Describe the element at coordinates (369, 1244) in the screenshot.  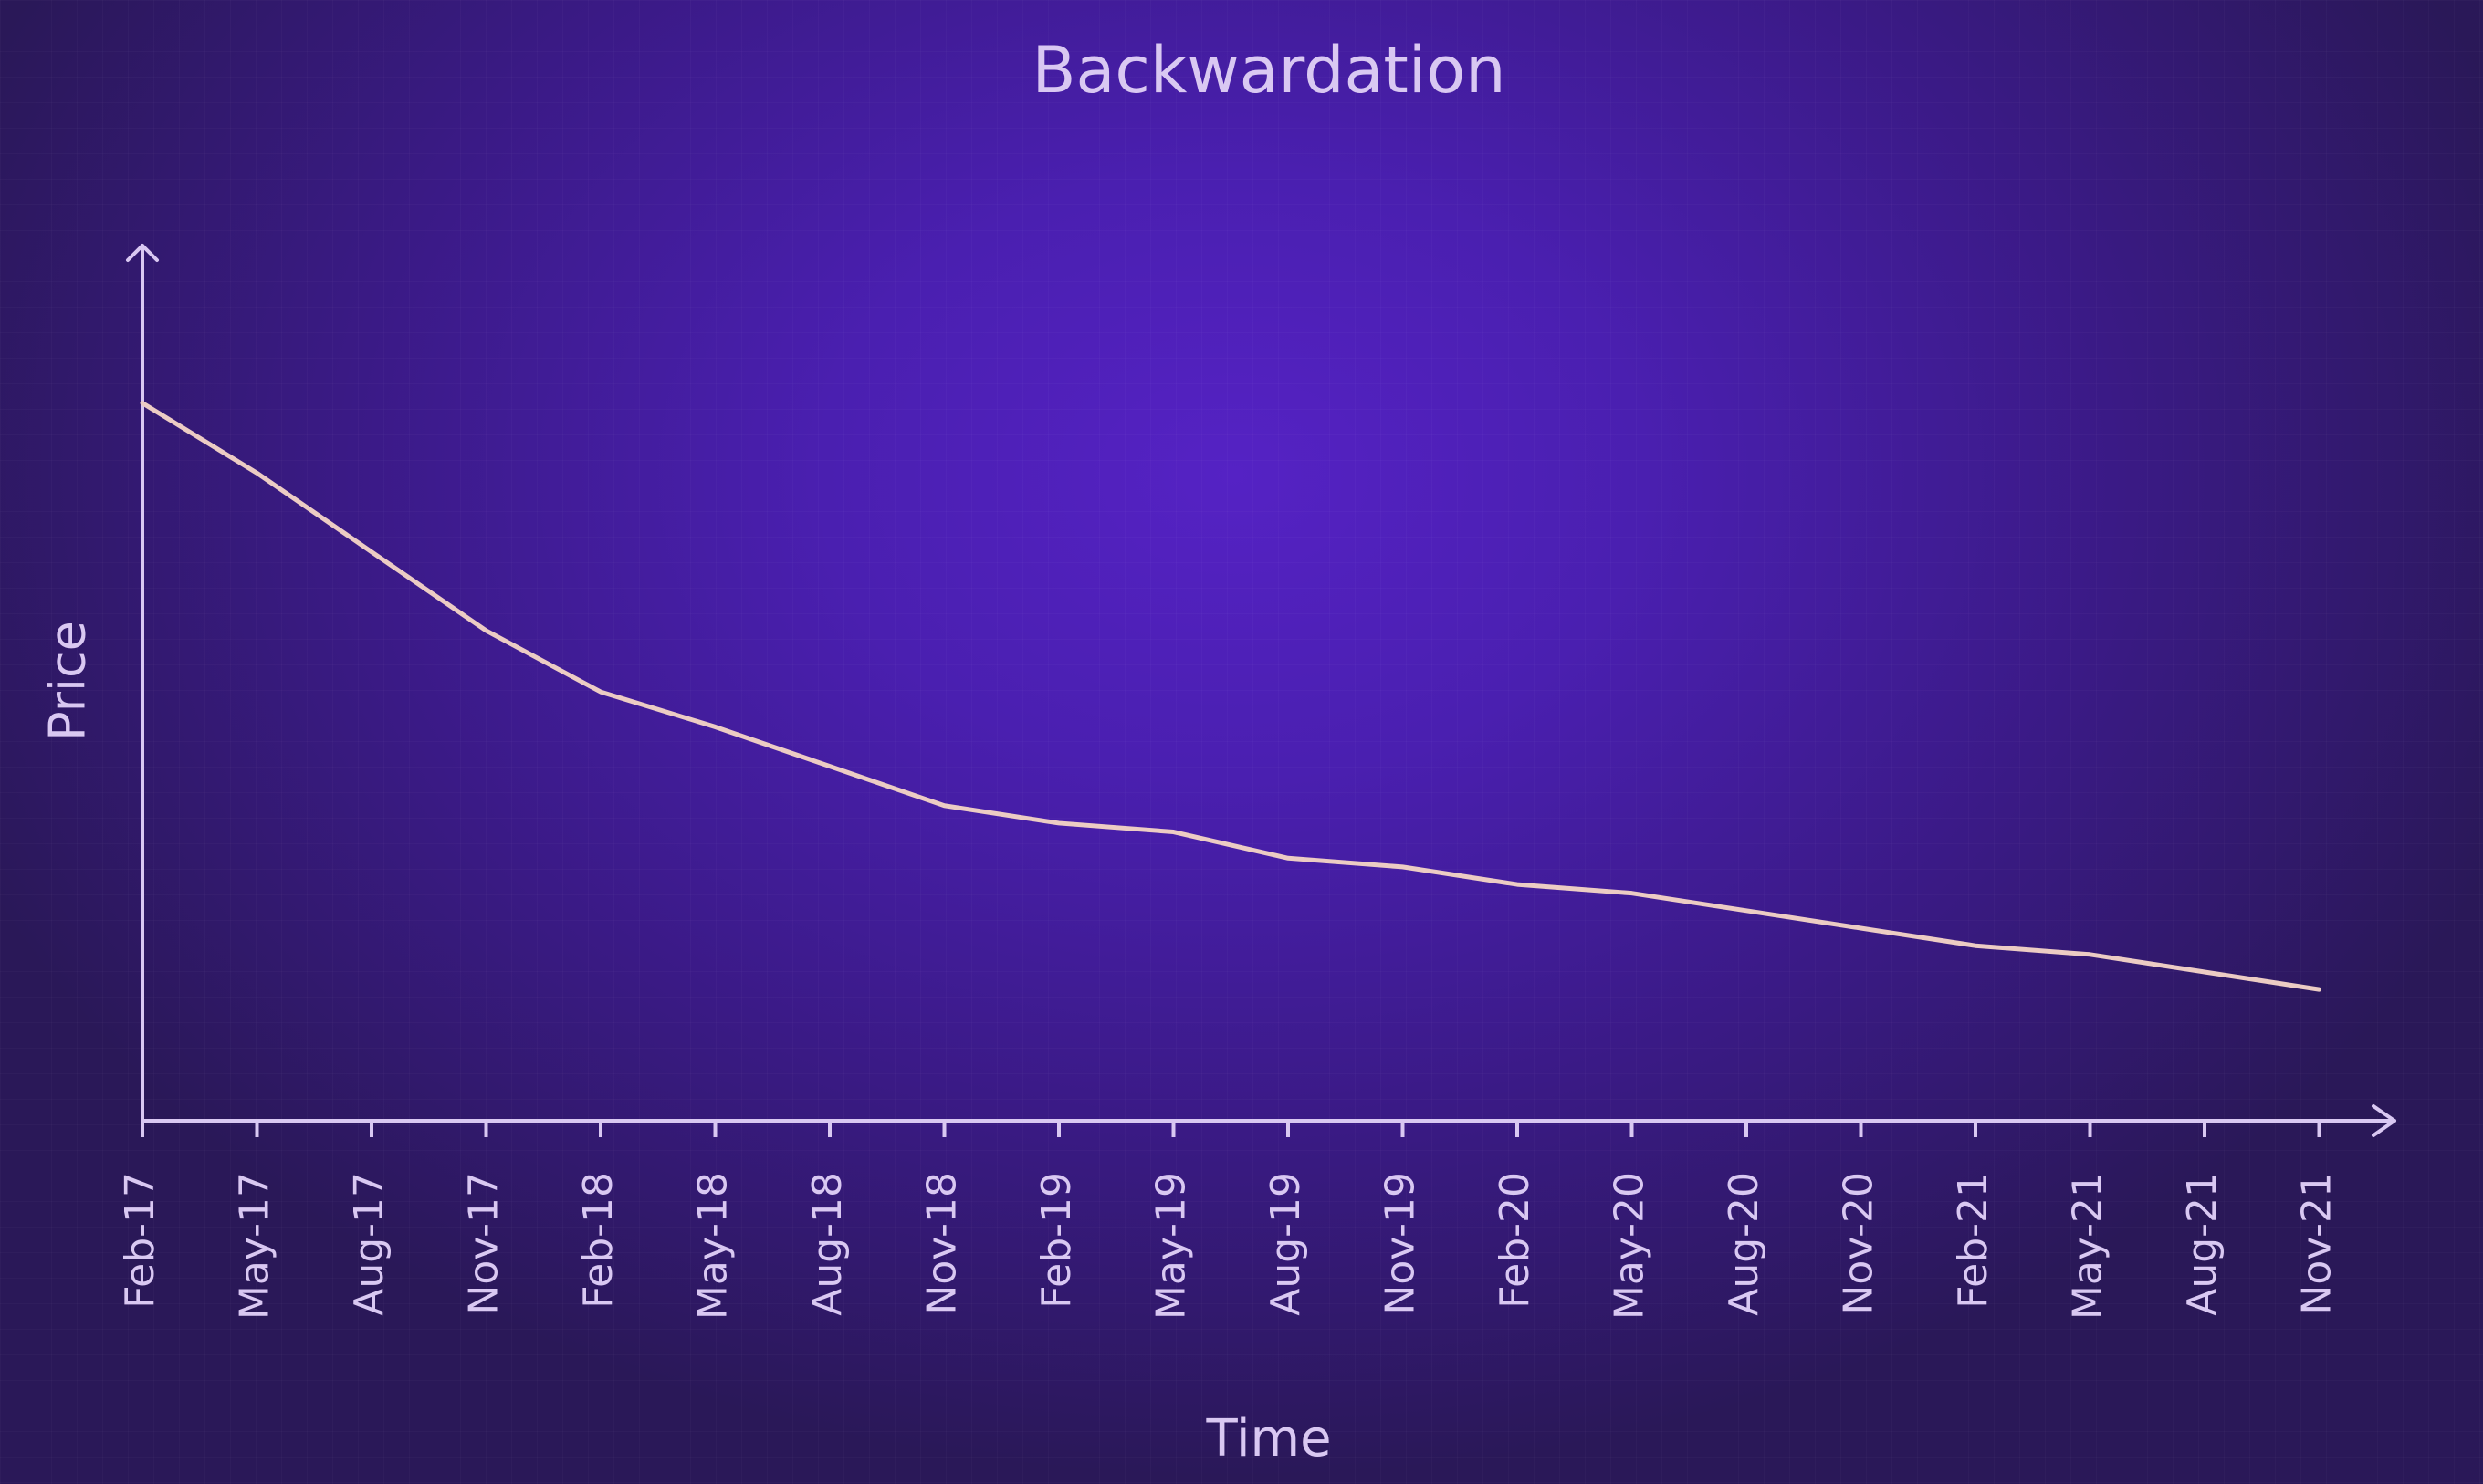
I see `x-tick-label: Aug-17` at that location.